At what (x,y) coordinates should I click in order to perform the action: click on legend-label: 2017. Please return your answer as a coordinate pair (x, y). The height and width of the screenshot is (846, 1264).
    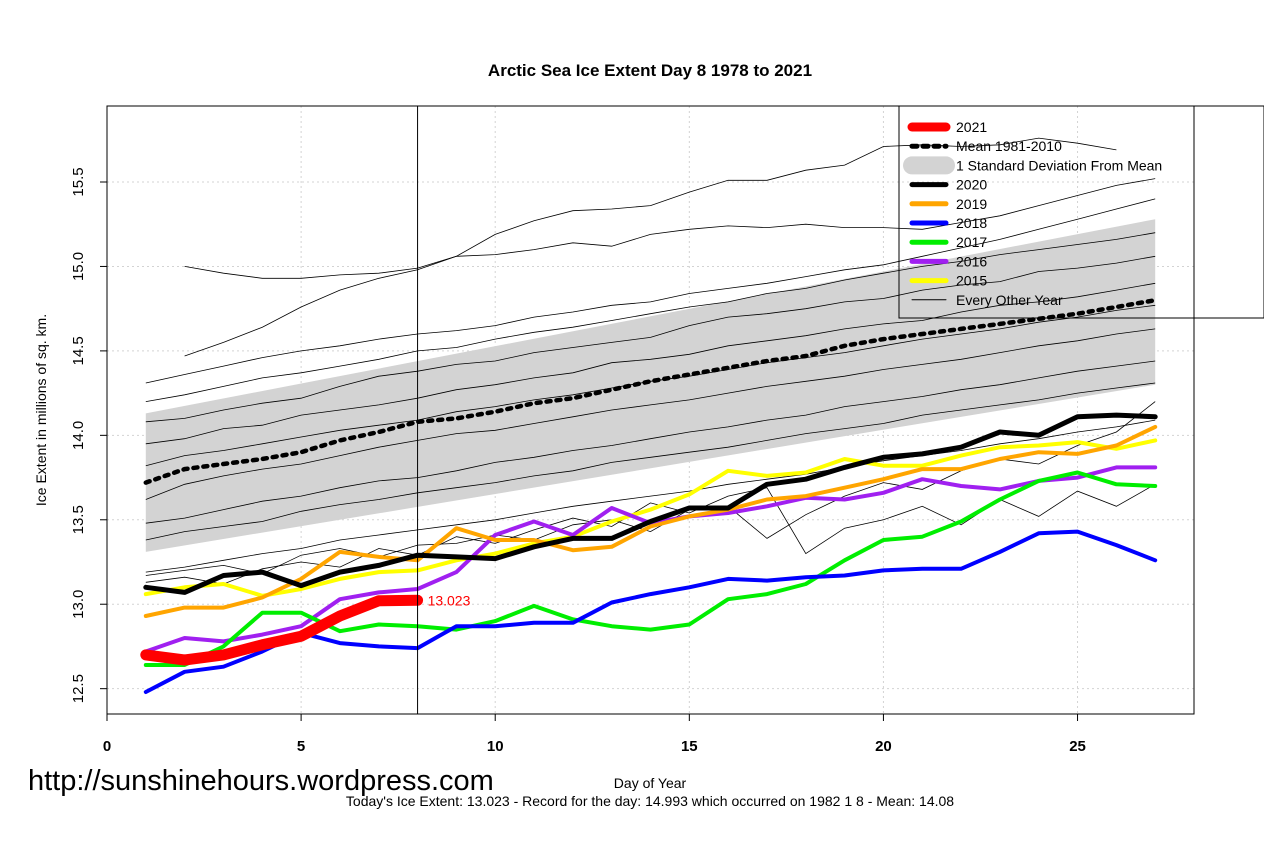
    Looking at the image, I should click on (971, 242).